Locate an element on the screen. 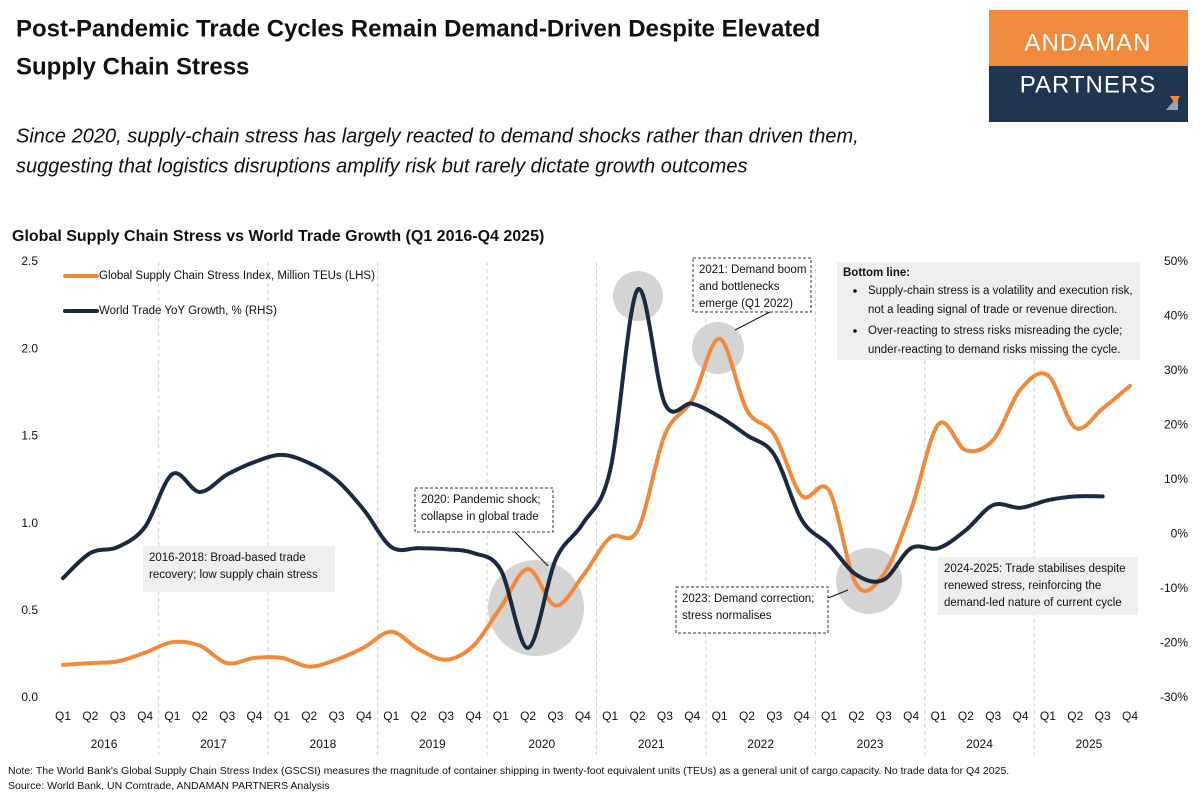 Image resolution: width=1200 pixels, height=800 pixels. bullet is located at coordinates (855, 331).